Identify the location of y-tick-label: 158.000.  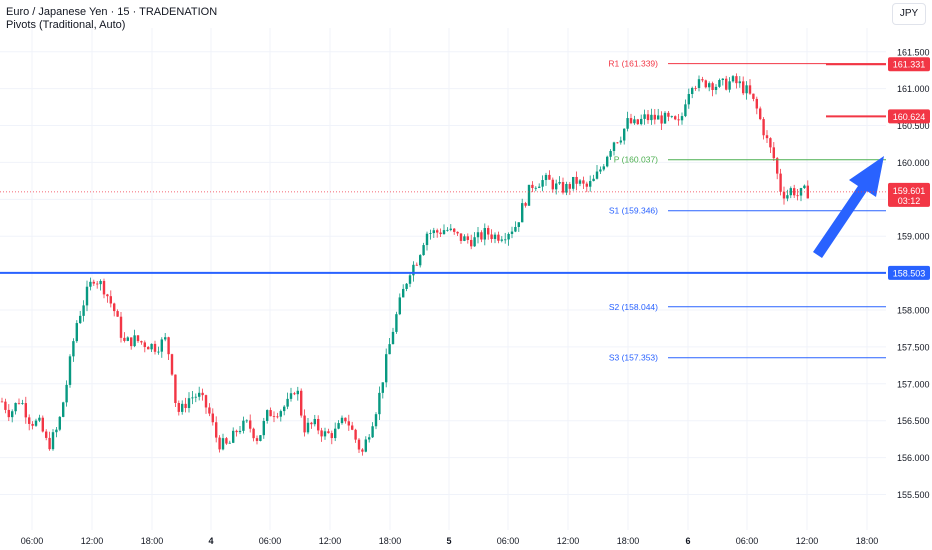
(913, 311).